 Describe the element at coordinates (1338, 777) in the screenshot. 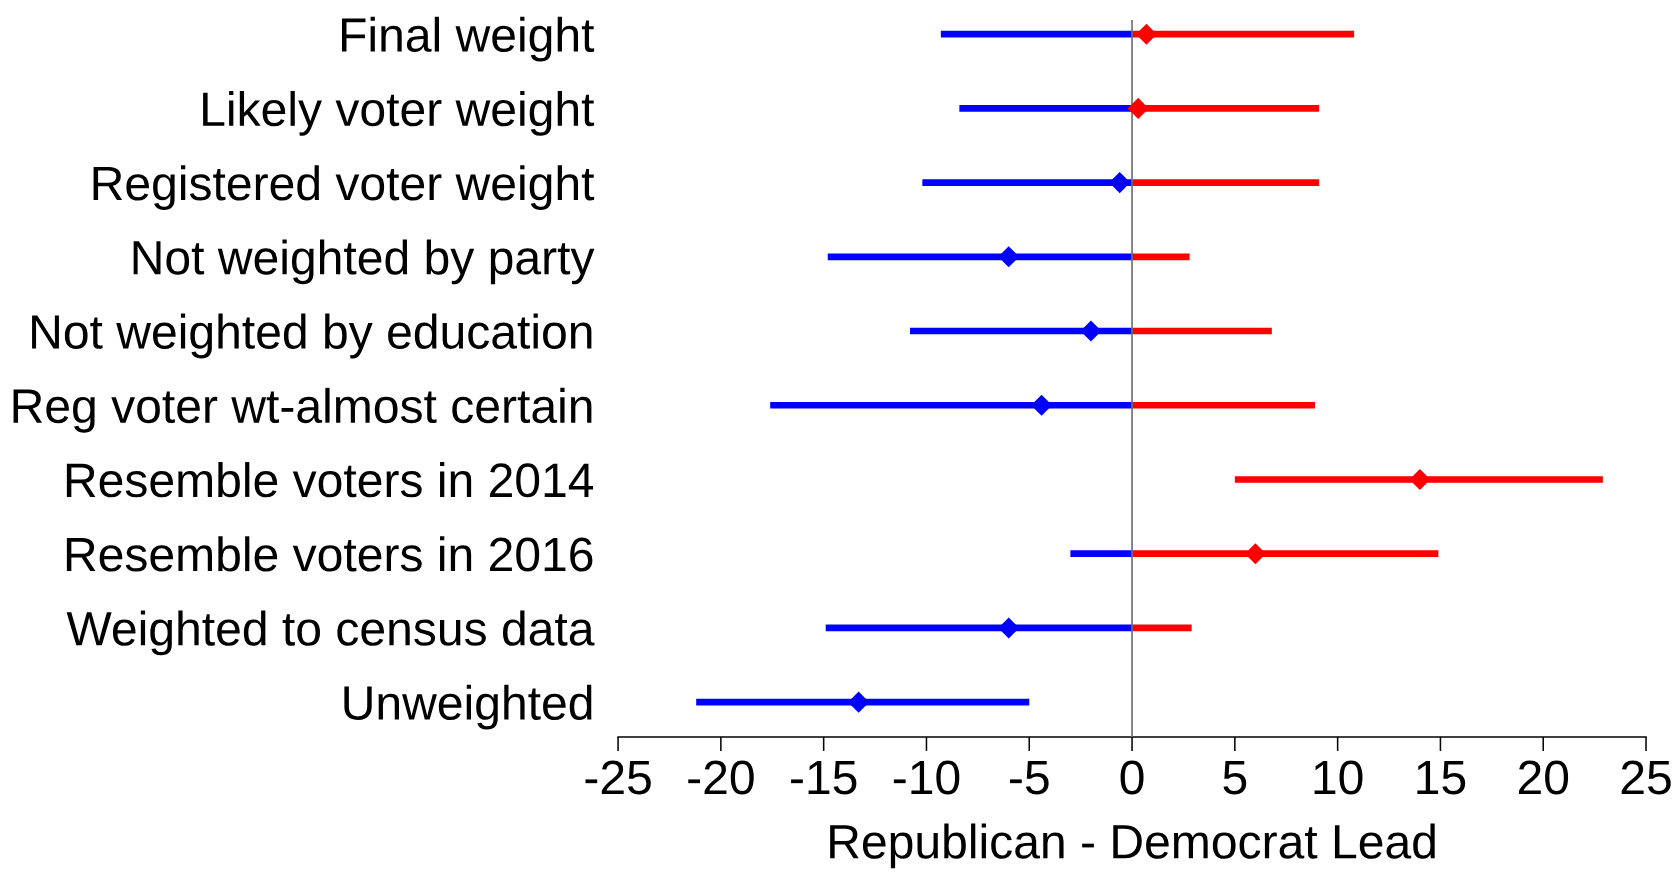

I see `x-tick-label: 10` at that location.